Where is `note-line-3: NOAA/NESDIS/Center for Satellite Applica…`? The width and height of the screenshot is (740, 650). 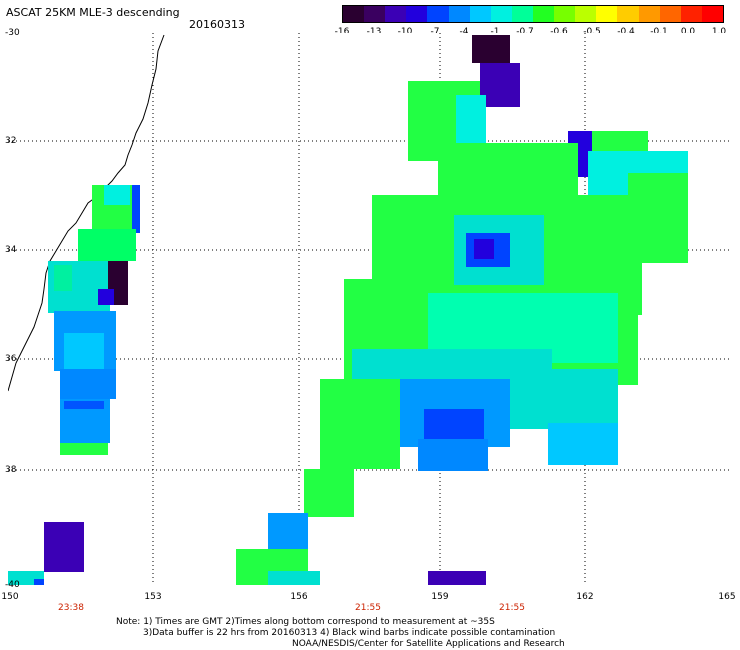 note-line-3: NOAA/NESDIS/Center for Satellite Applica… is located at coordinates (428, 644).